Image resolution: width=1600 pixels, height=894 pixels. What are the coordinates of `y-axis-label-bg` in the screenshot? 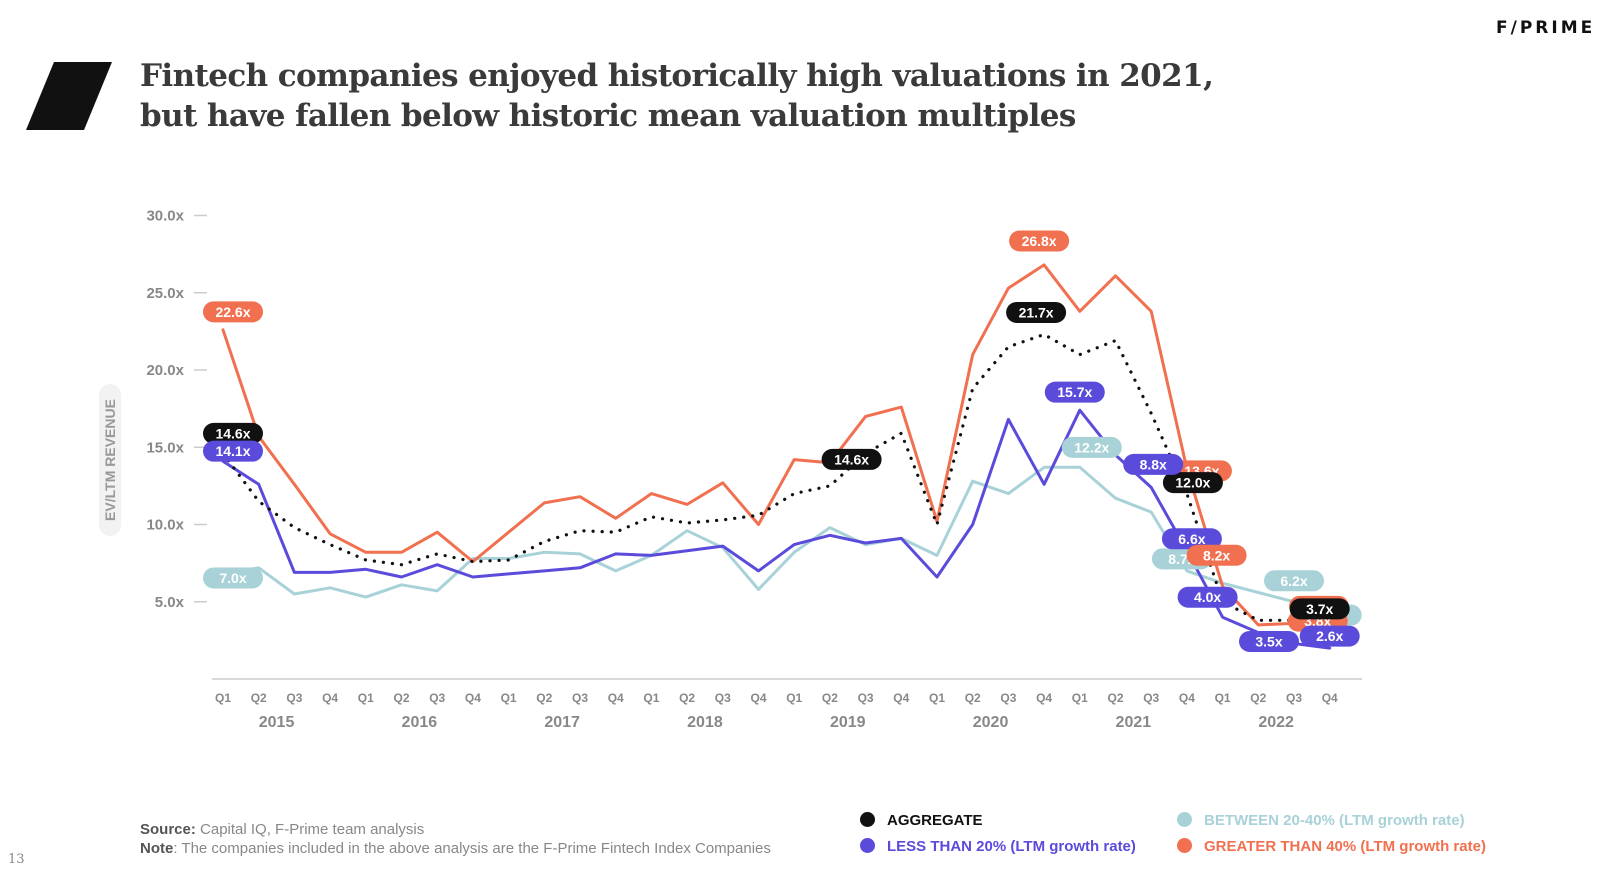 It's located at (110, 460).